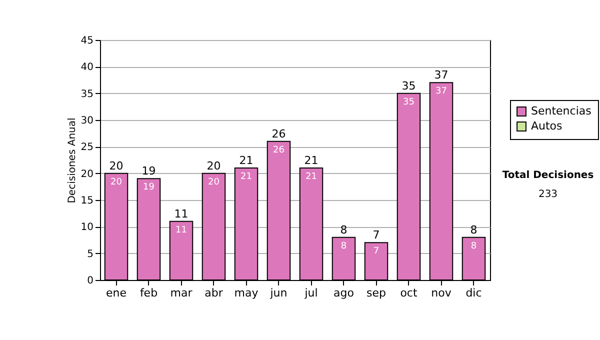 This screenshot has height=340, width=600. I want to click on data-label: 35, so click(408, 102).